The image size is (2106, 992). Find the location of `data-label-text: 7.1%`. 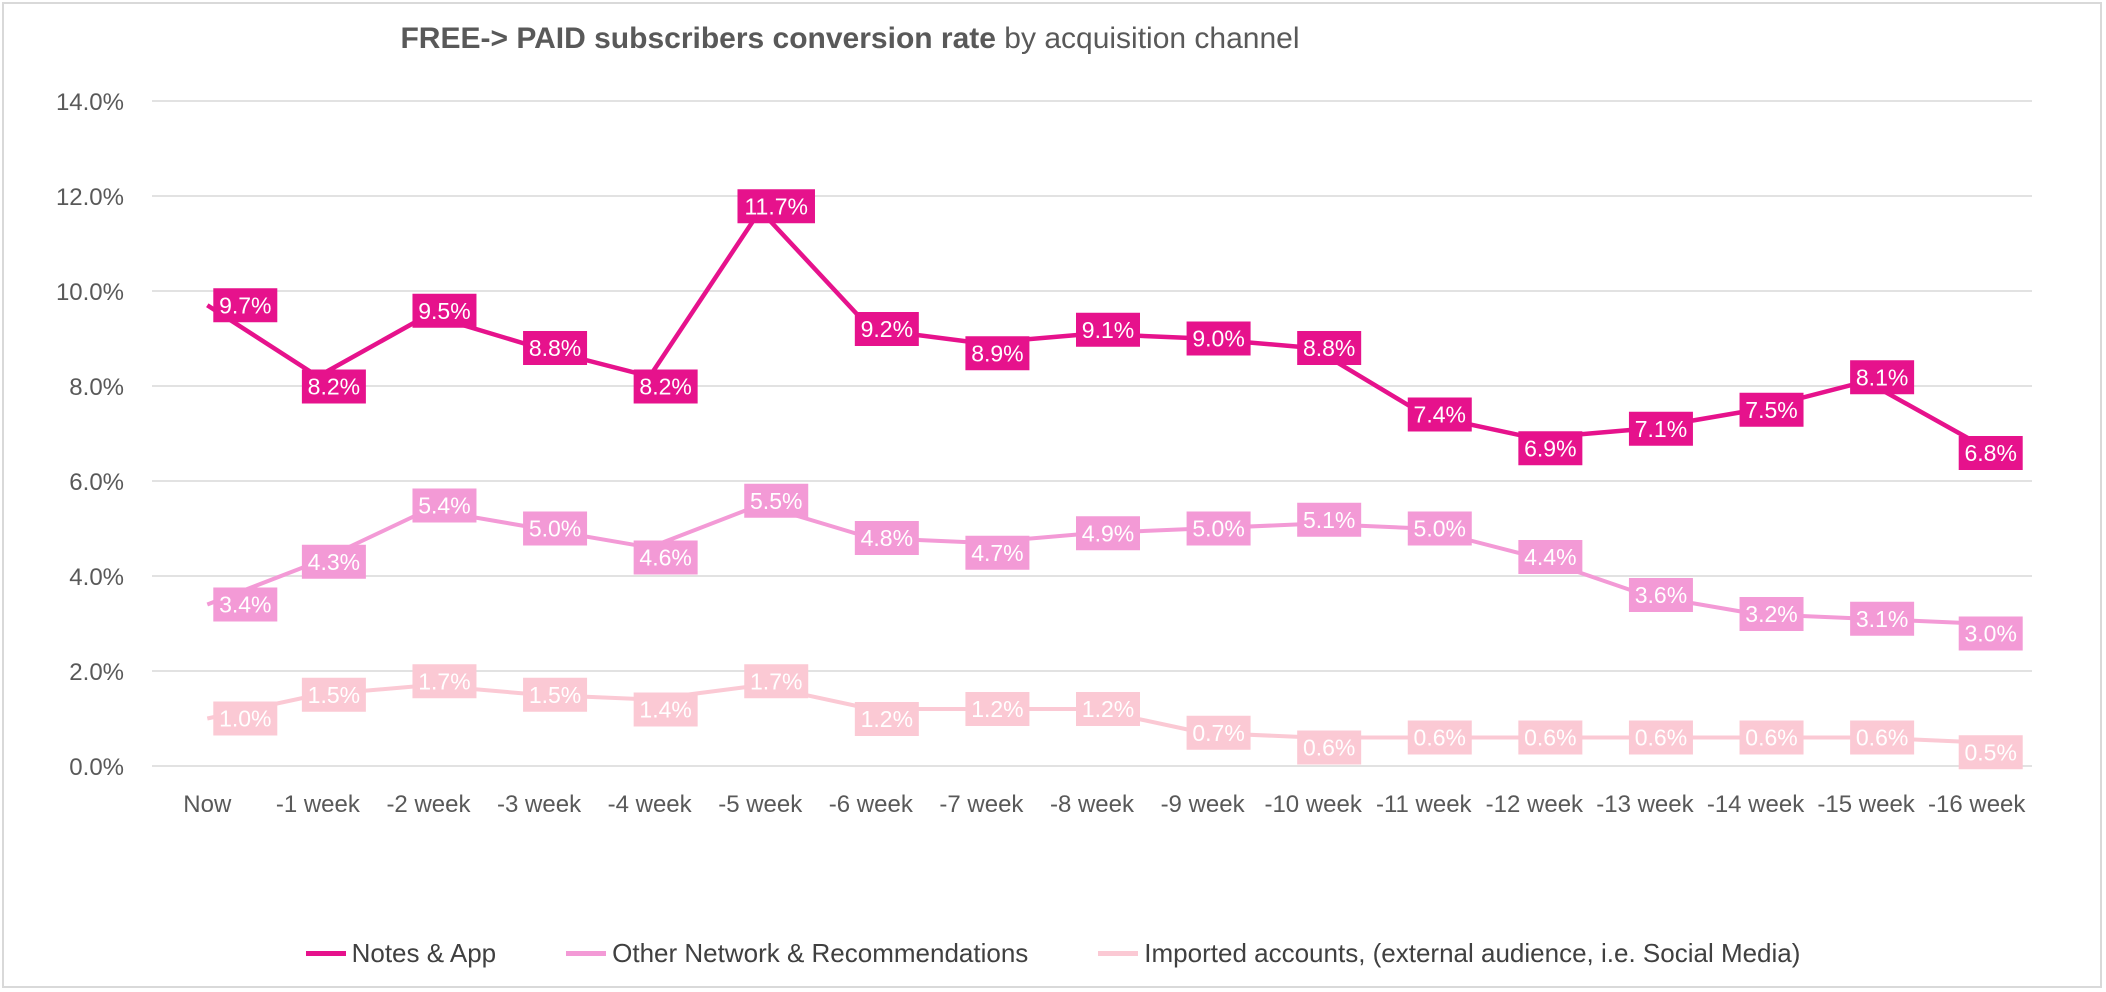

data-label-text: 7.1% is located at coordinates (1661, 429).